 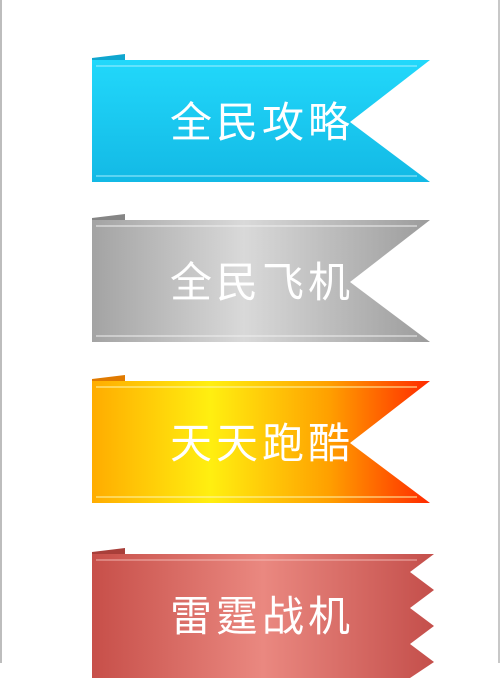 I want to click on page-frame-left, so click(x=1, y=331).